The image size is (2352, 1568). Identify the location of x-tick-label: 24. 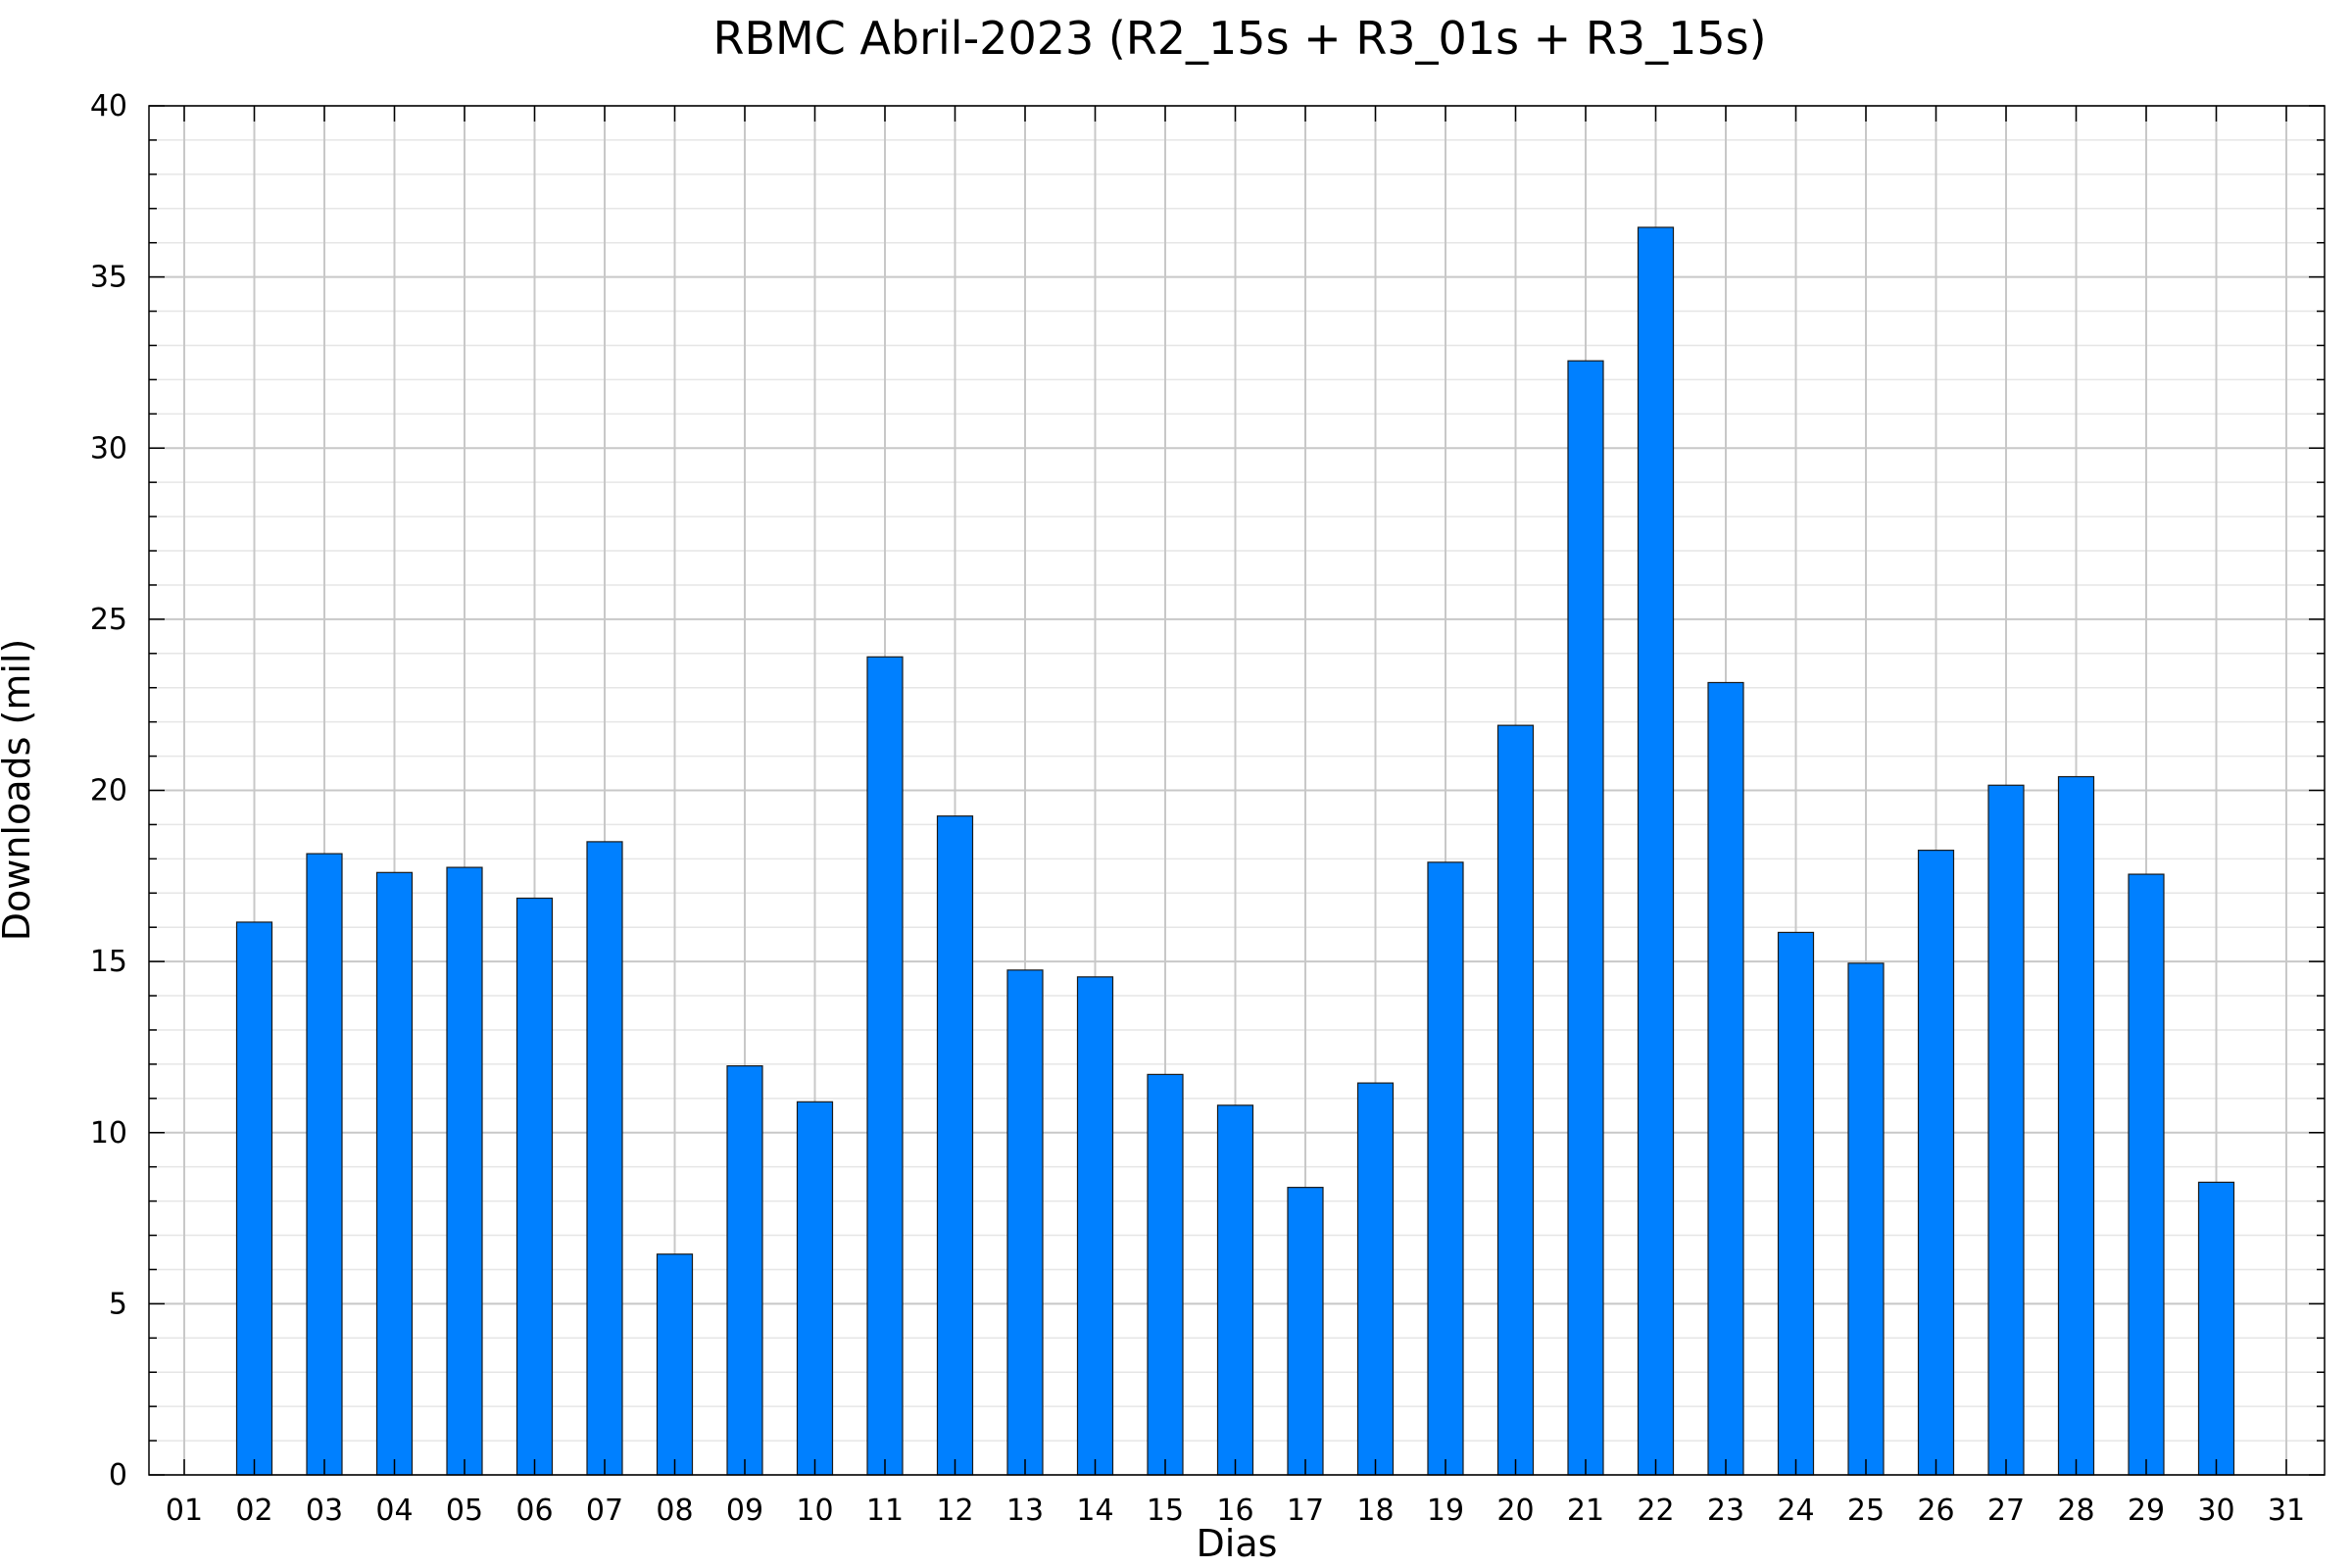
(1795, 1511).